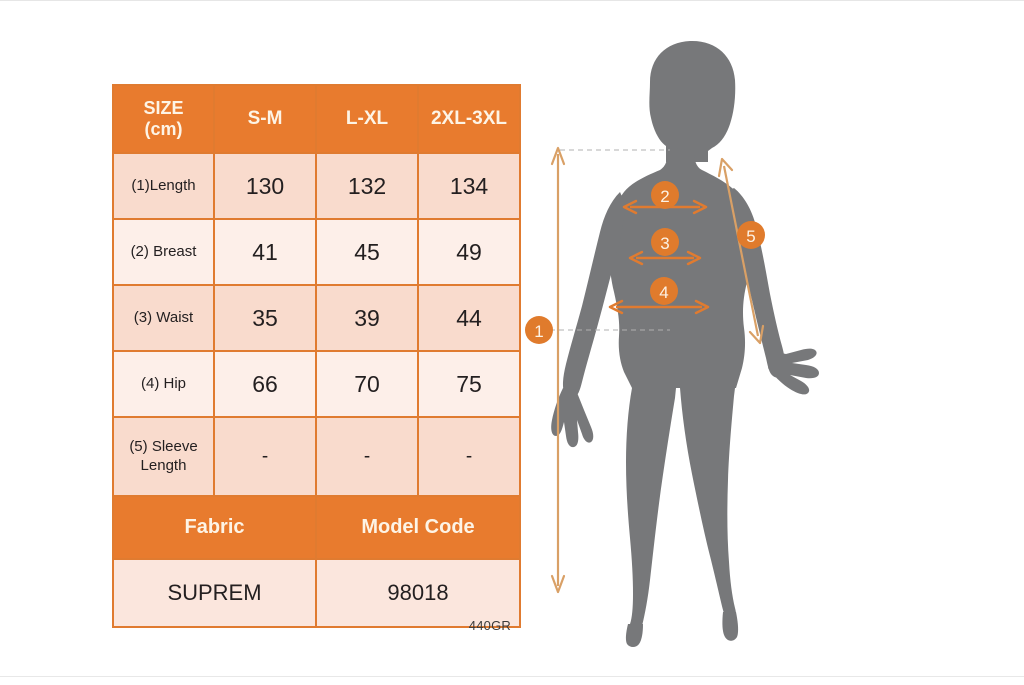 This screenshot has height=685, width=1024. I want to click on marker-badge-4: 4, so click(664, 291).